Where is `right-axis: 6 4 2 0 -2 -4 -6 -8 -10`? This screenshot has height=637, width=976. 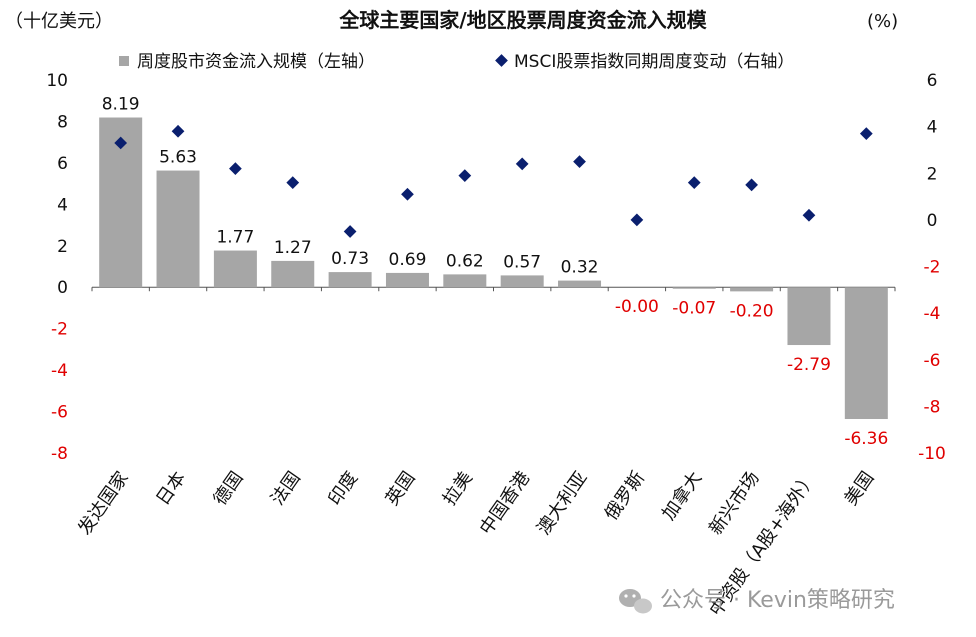
right-axis: 6 4 2 0 -2 -4 -6 -8 -10 is located at coordinates (932, 267).